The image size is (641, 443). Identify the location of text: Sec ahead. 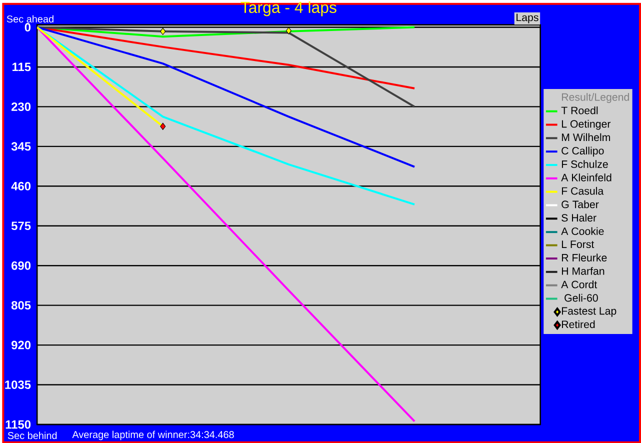
(30, 18).